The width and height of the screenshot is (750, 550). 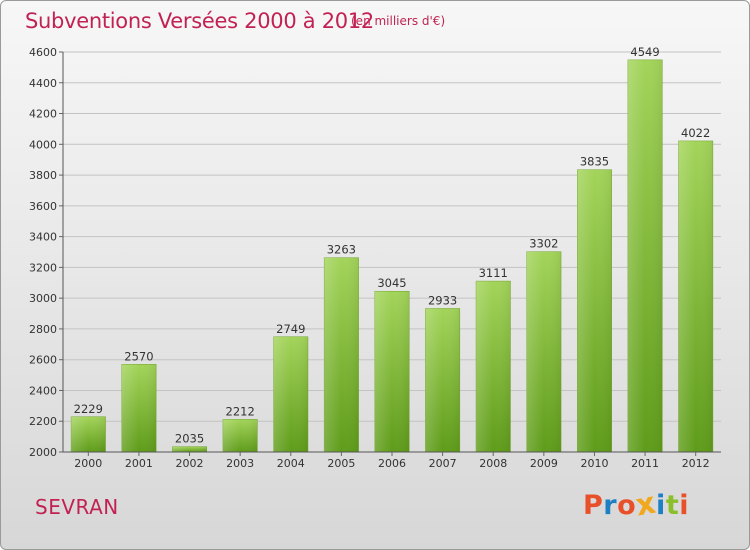 What do you see at coordinates (43, 206) in the screenshot?
I see `y-tick-label: 3600` at bounding box center [43, 206].